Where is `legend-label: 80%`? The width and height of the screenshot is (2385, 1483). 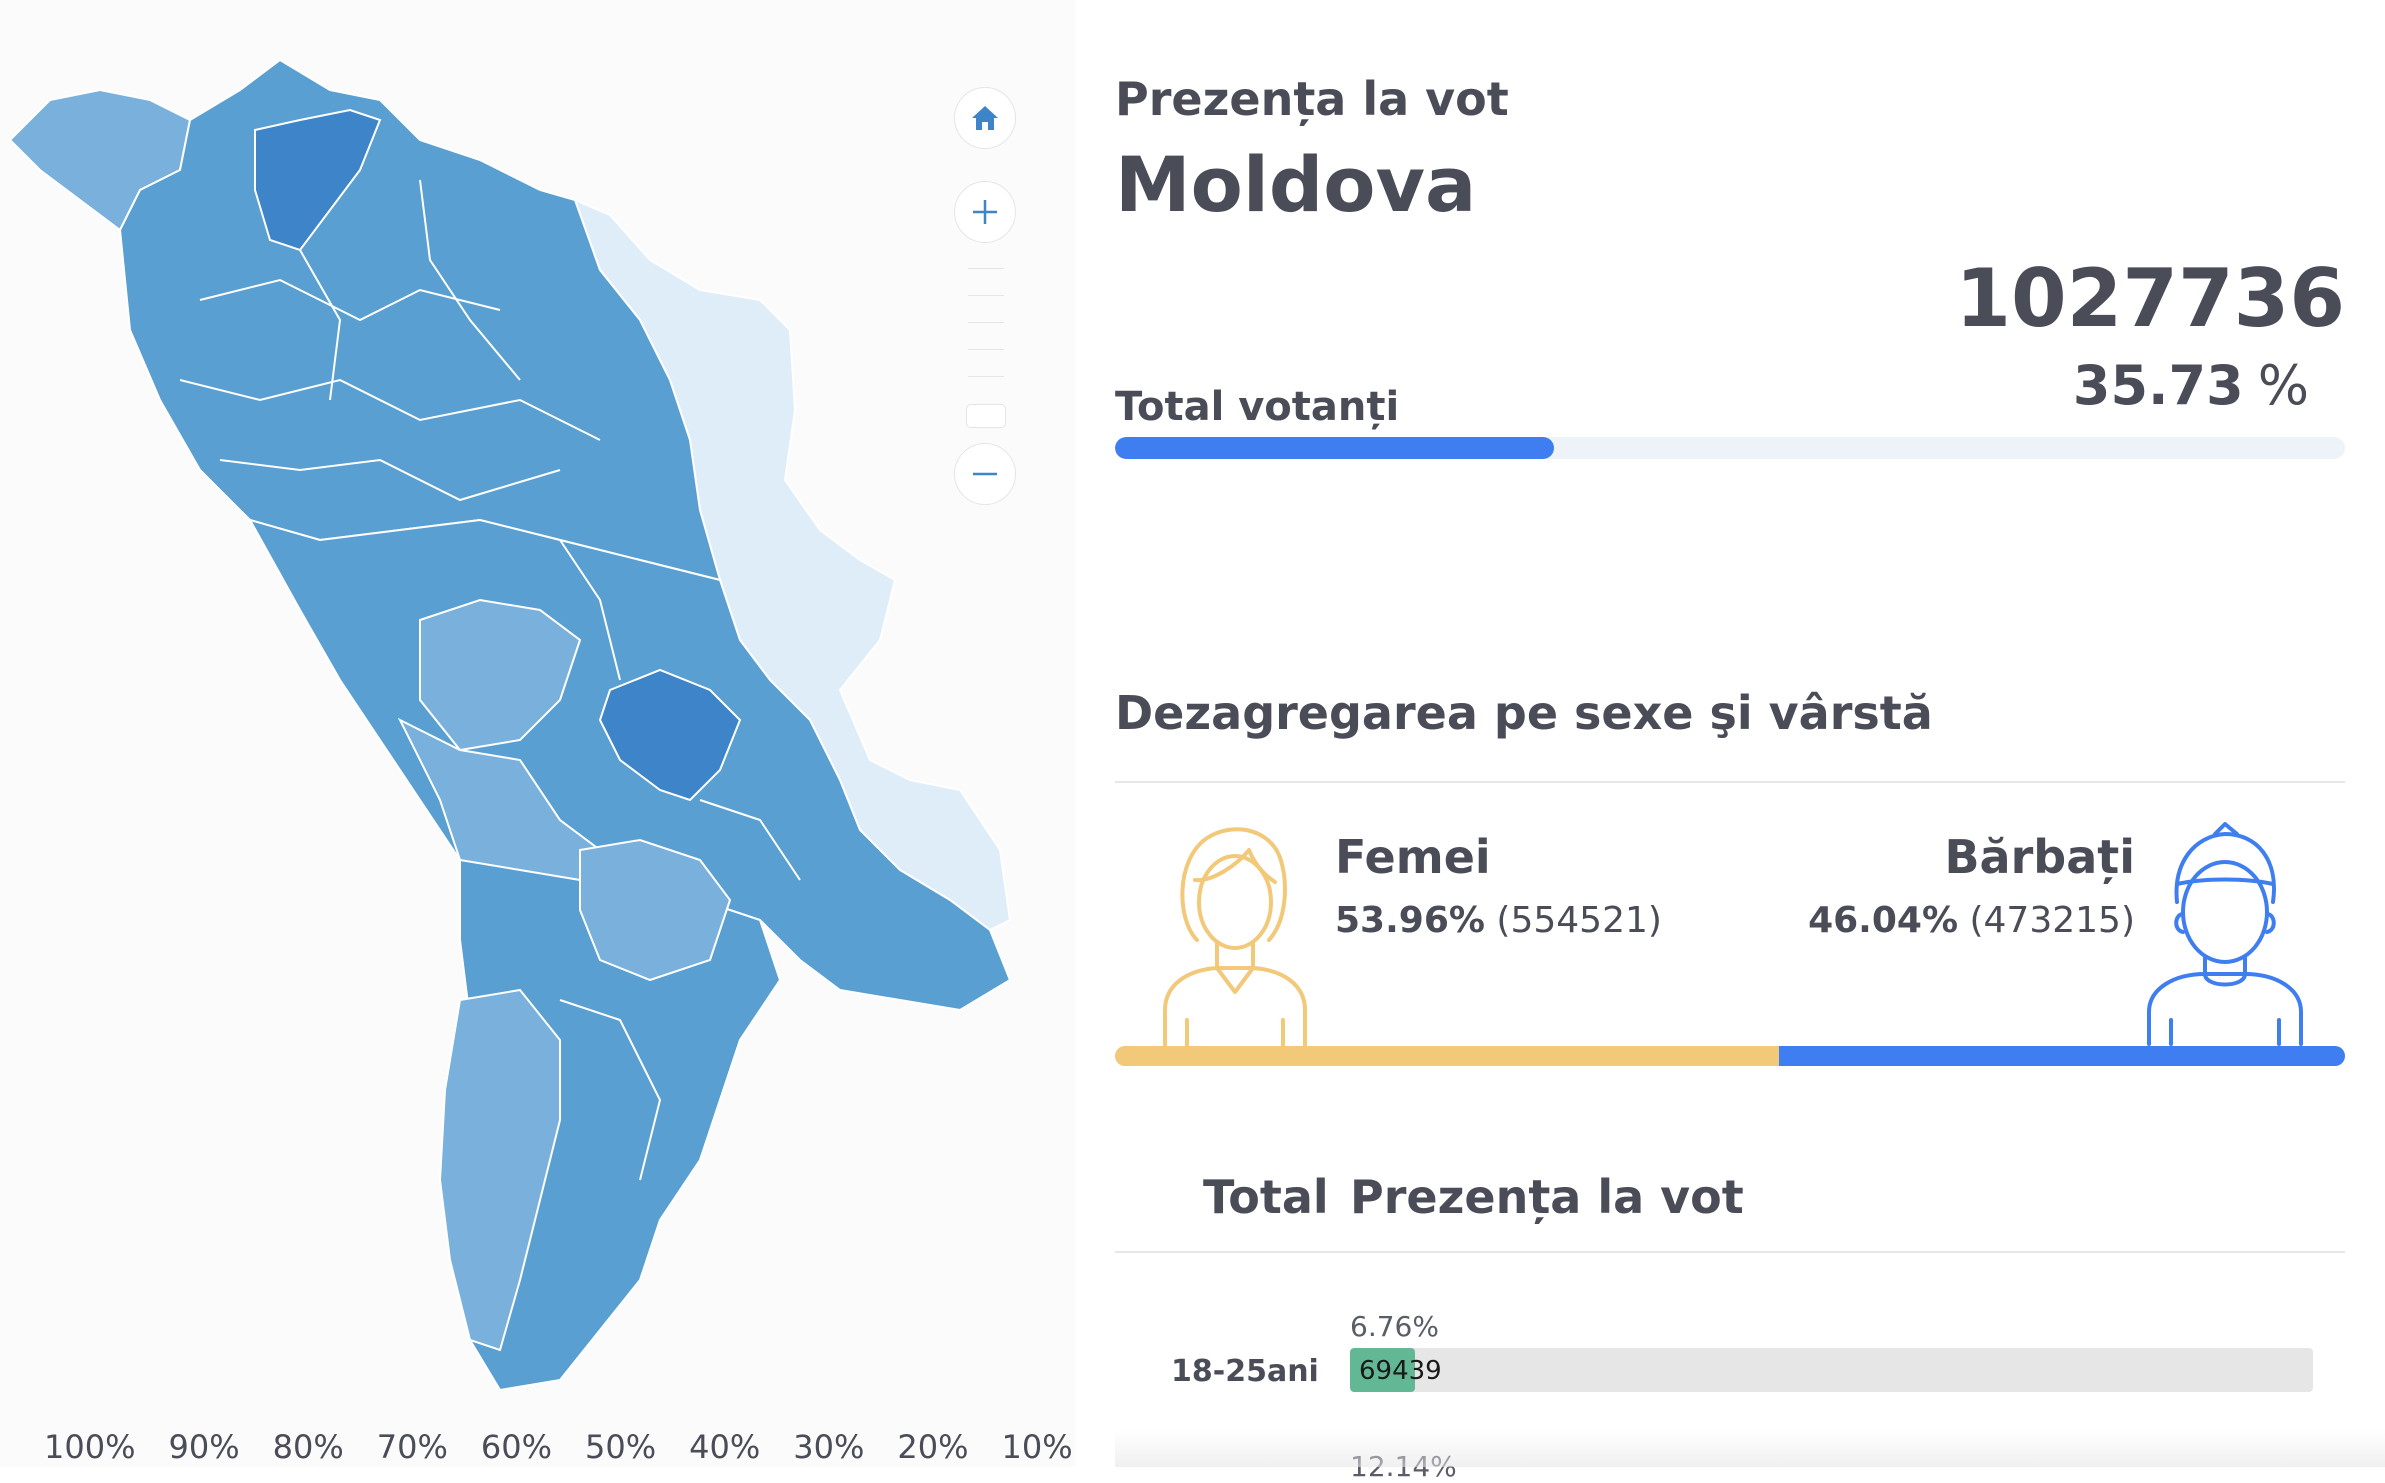
legend-label: 80% is located at coordinates (308, 1447).